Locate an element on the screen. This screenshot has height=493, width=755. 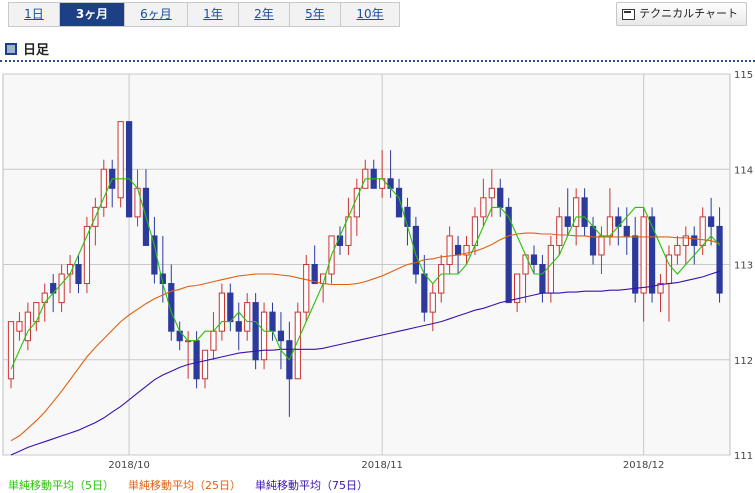
legend: 単純移動平均（5日） 単純移動平均（25日） 単純移動平均（75日） is located at coordinates (195, 485).